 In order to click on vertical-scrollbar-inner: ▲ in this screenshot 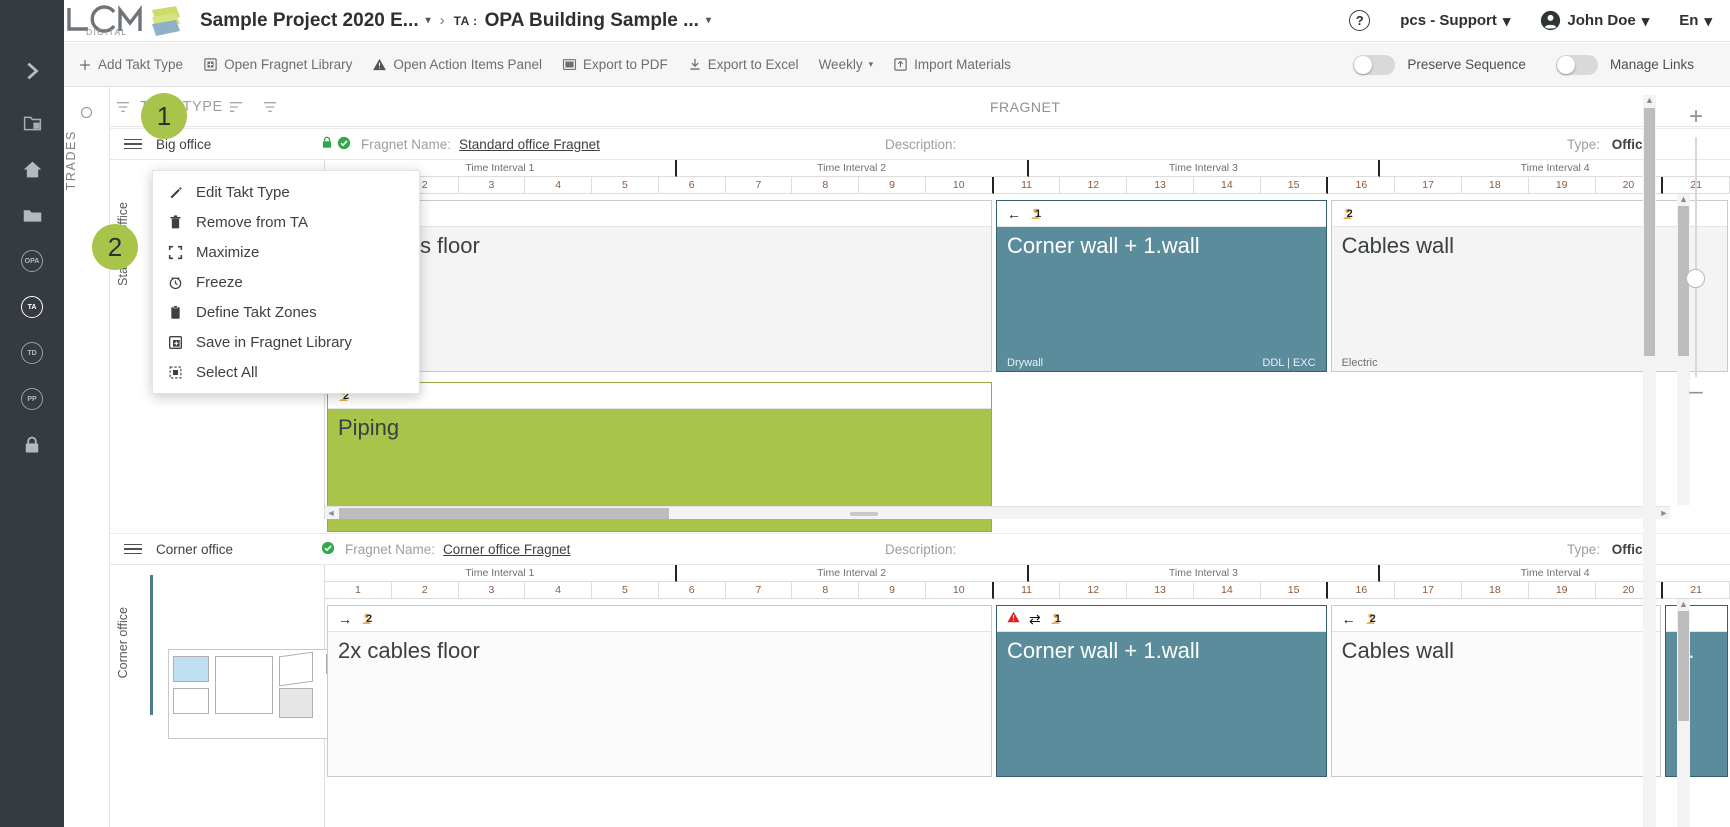, I will do `click(1683, 349)`.